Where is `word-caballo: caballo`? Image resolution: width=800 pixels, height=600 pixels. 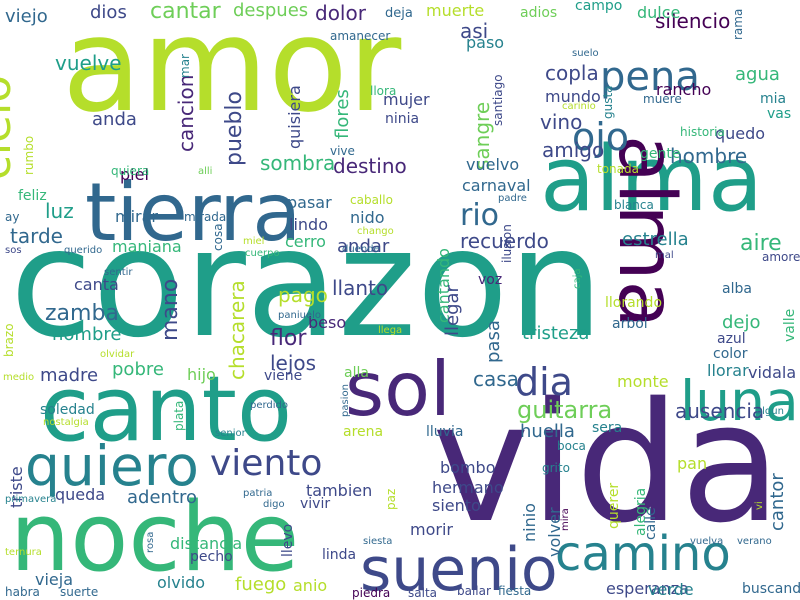
word-caballo: caballo is located at coordinates (371, 200).